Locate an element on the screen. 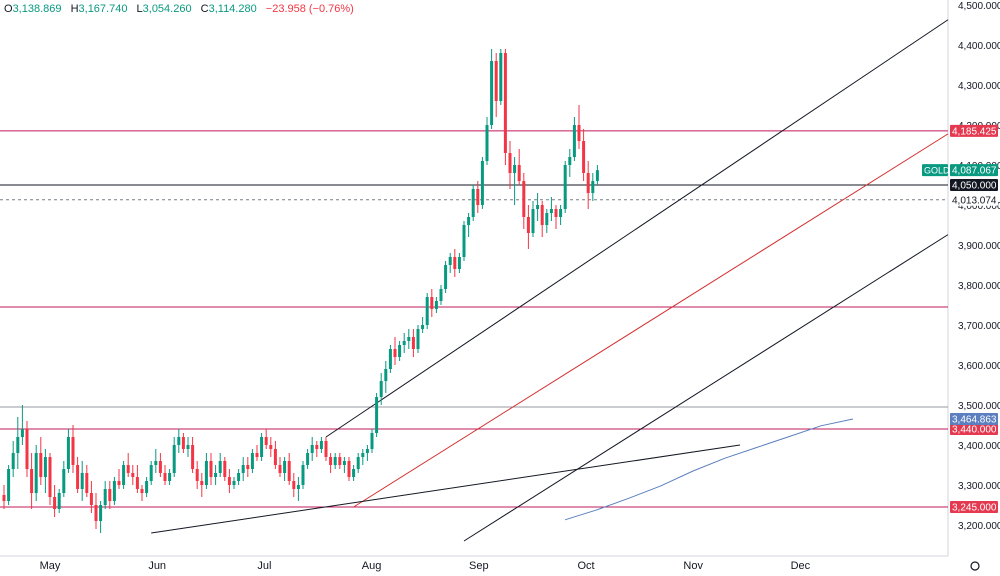 The width and height of the screenshot is (1000, 576). x-tick-label: Sep is located at coordinates (479, 566).